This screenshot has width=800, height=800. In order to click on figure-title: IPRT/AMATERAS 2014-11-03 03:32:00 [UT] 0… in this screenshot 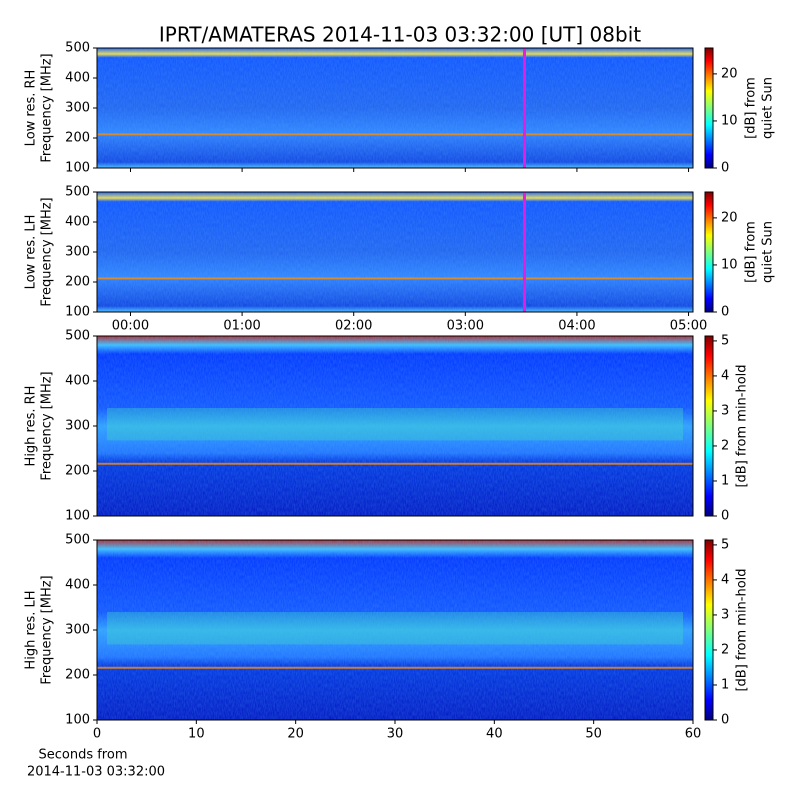, I will do `click(400, 35)`.